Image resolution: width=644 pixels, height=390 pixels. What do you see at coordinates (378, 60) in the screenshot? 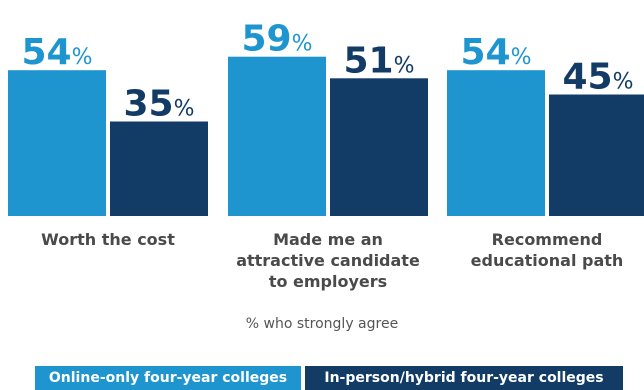
I see `data-label-in-person-hybrid-2: 51%` at bounding box center [378, 60].